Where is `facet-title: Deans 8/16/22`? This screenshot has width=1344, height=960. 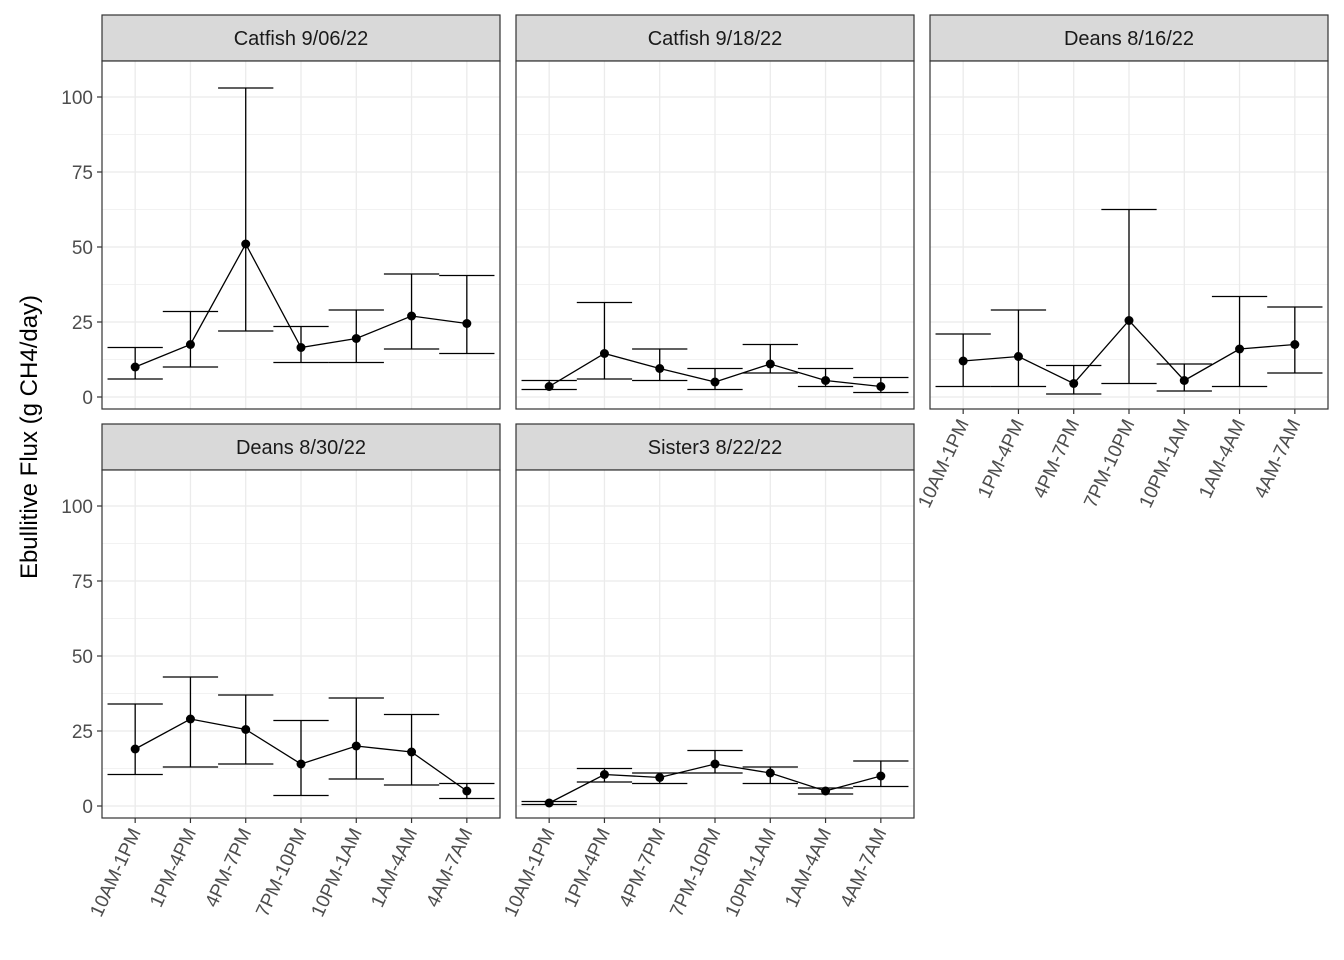 facet-title: Deans 8/16/22 is located at coordinates (1129, 39).